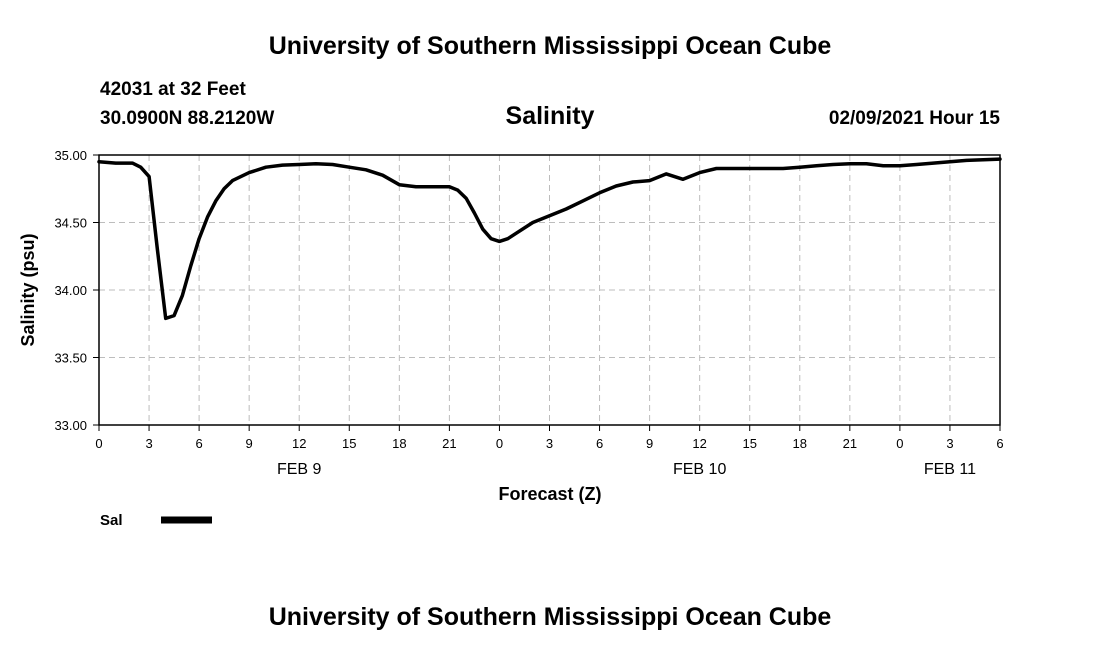 The width and height of the screenshot is (1100, 650). Describe the element at coordinates (173, 89) in the screenshot. I see `station-label: 42031 at 32 Feet` at that location.